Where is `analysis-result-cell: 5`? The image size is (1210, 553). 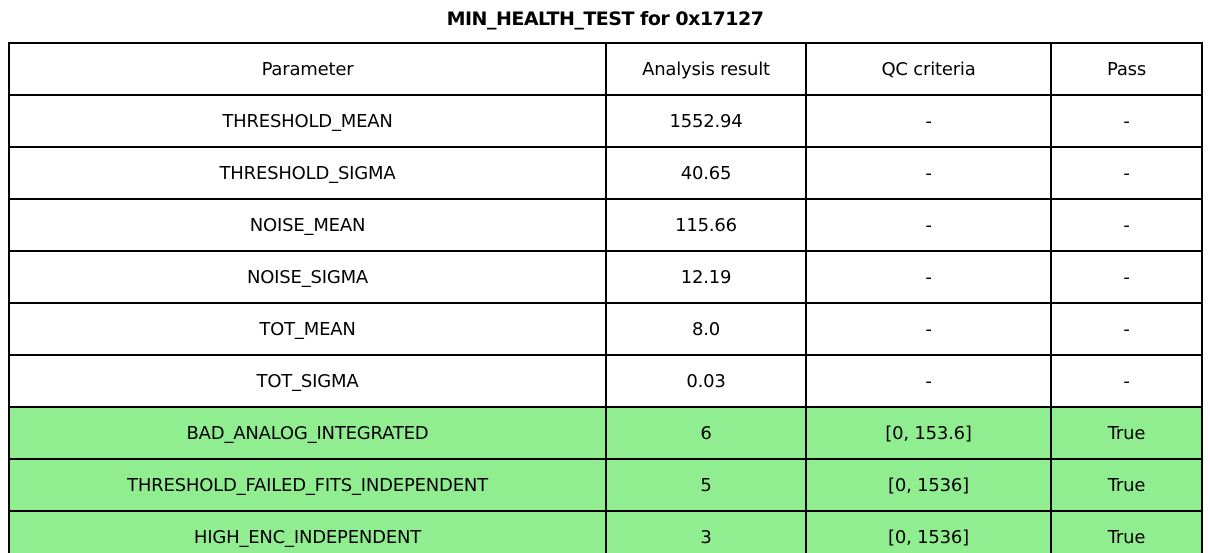 analysis-result-cell: 5 is located at coordinates (706, 485).